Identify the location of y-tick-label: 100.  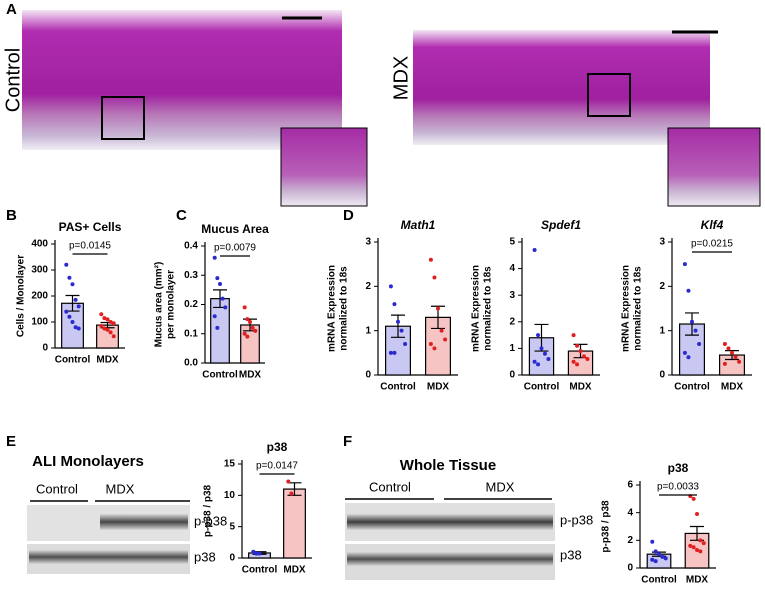
(39, 322).